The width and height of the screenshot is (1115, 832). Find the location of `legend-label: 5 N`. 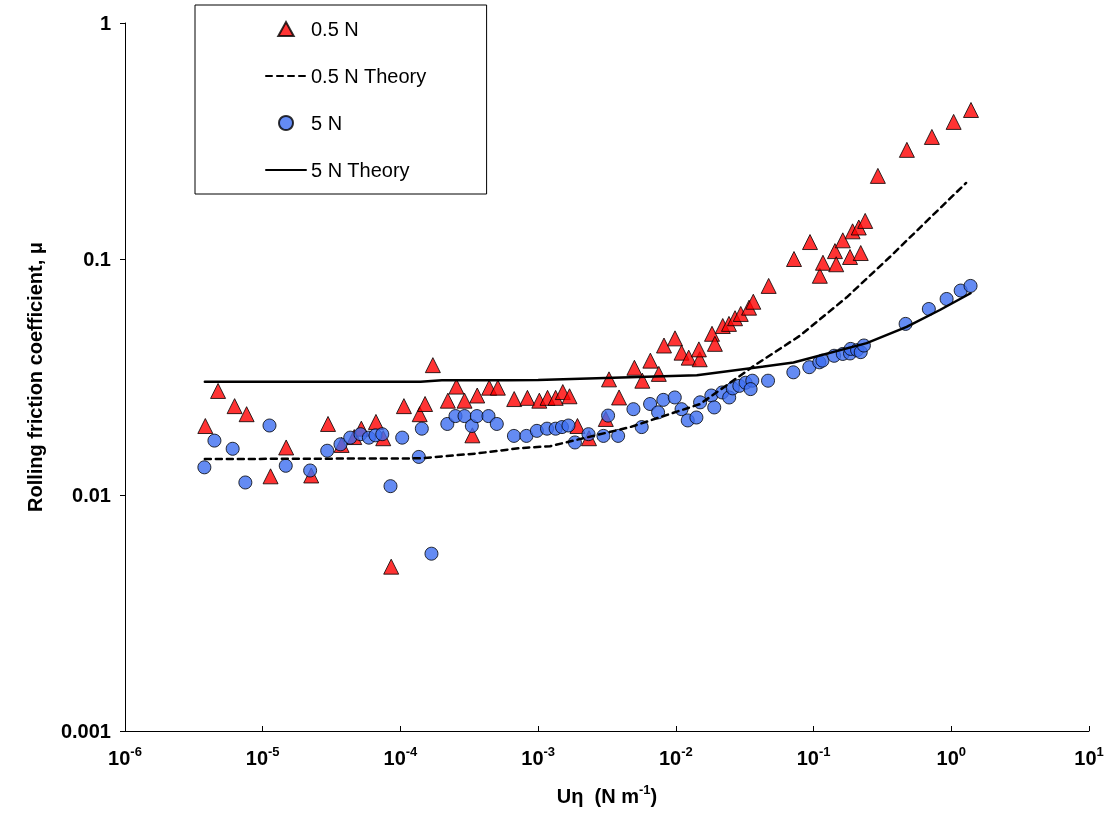

legend-label: 5 N is located at coordinates (327, 123).